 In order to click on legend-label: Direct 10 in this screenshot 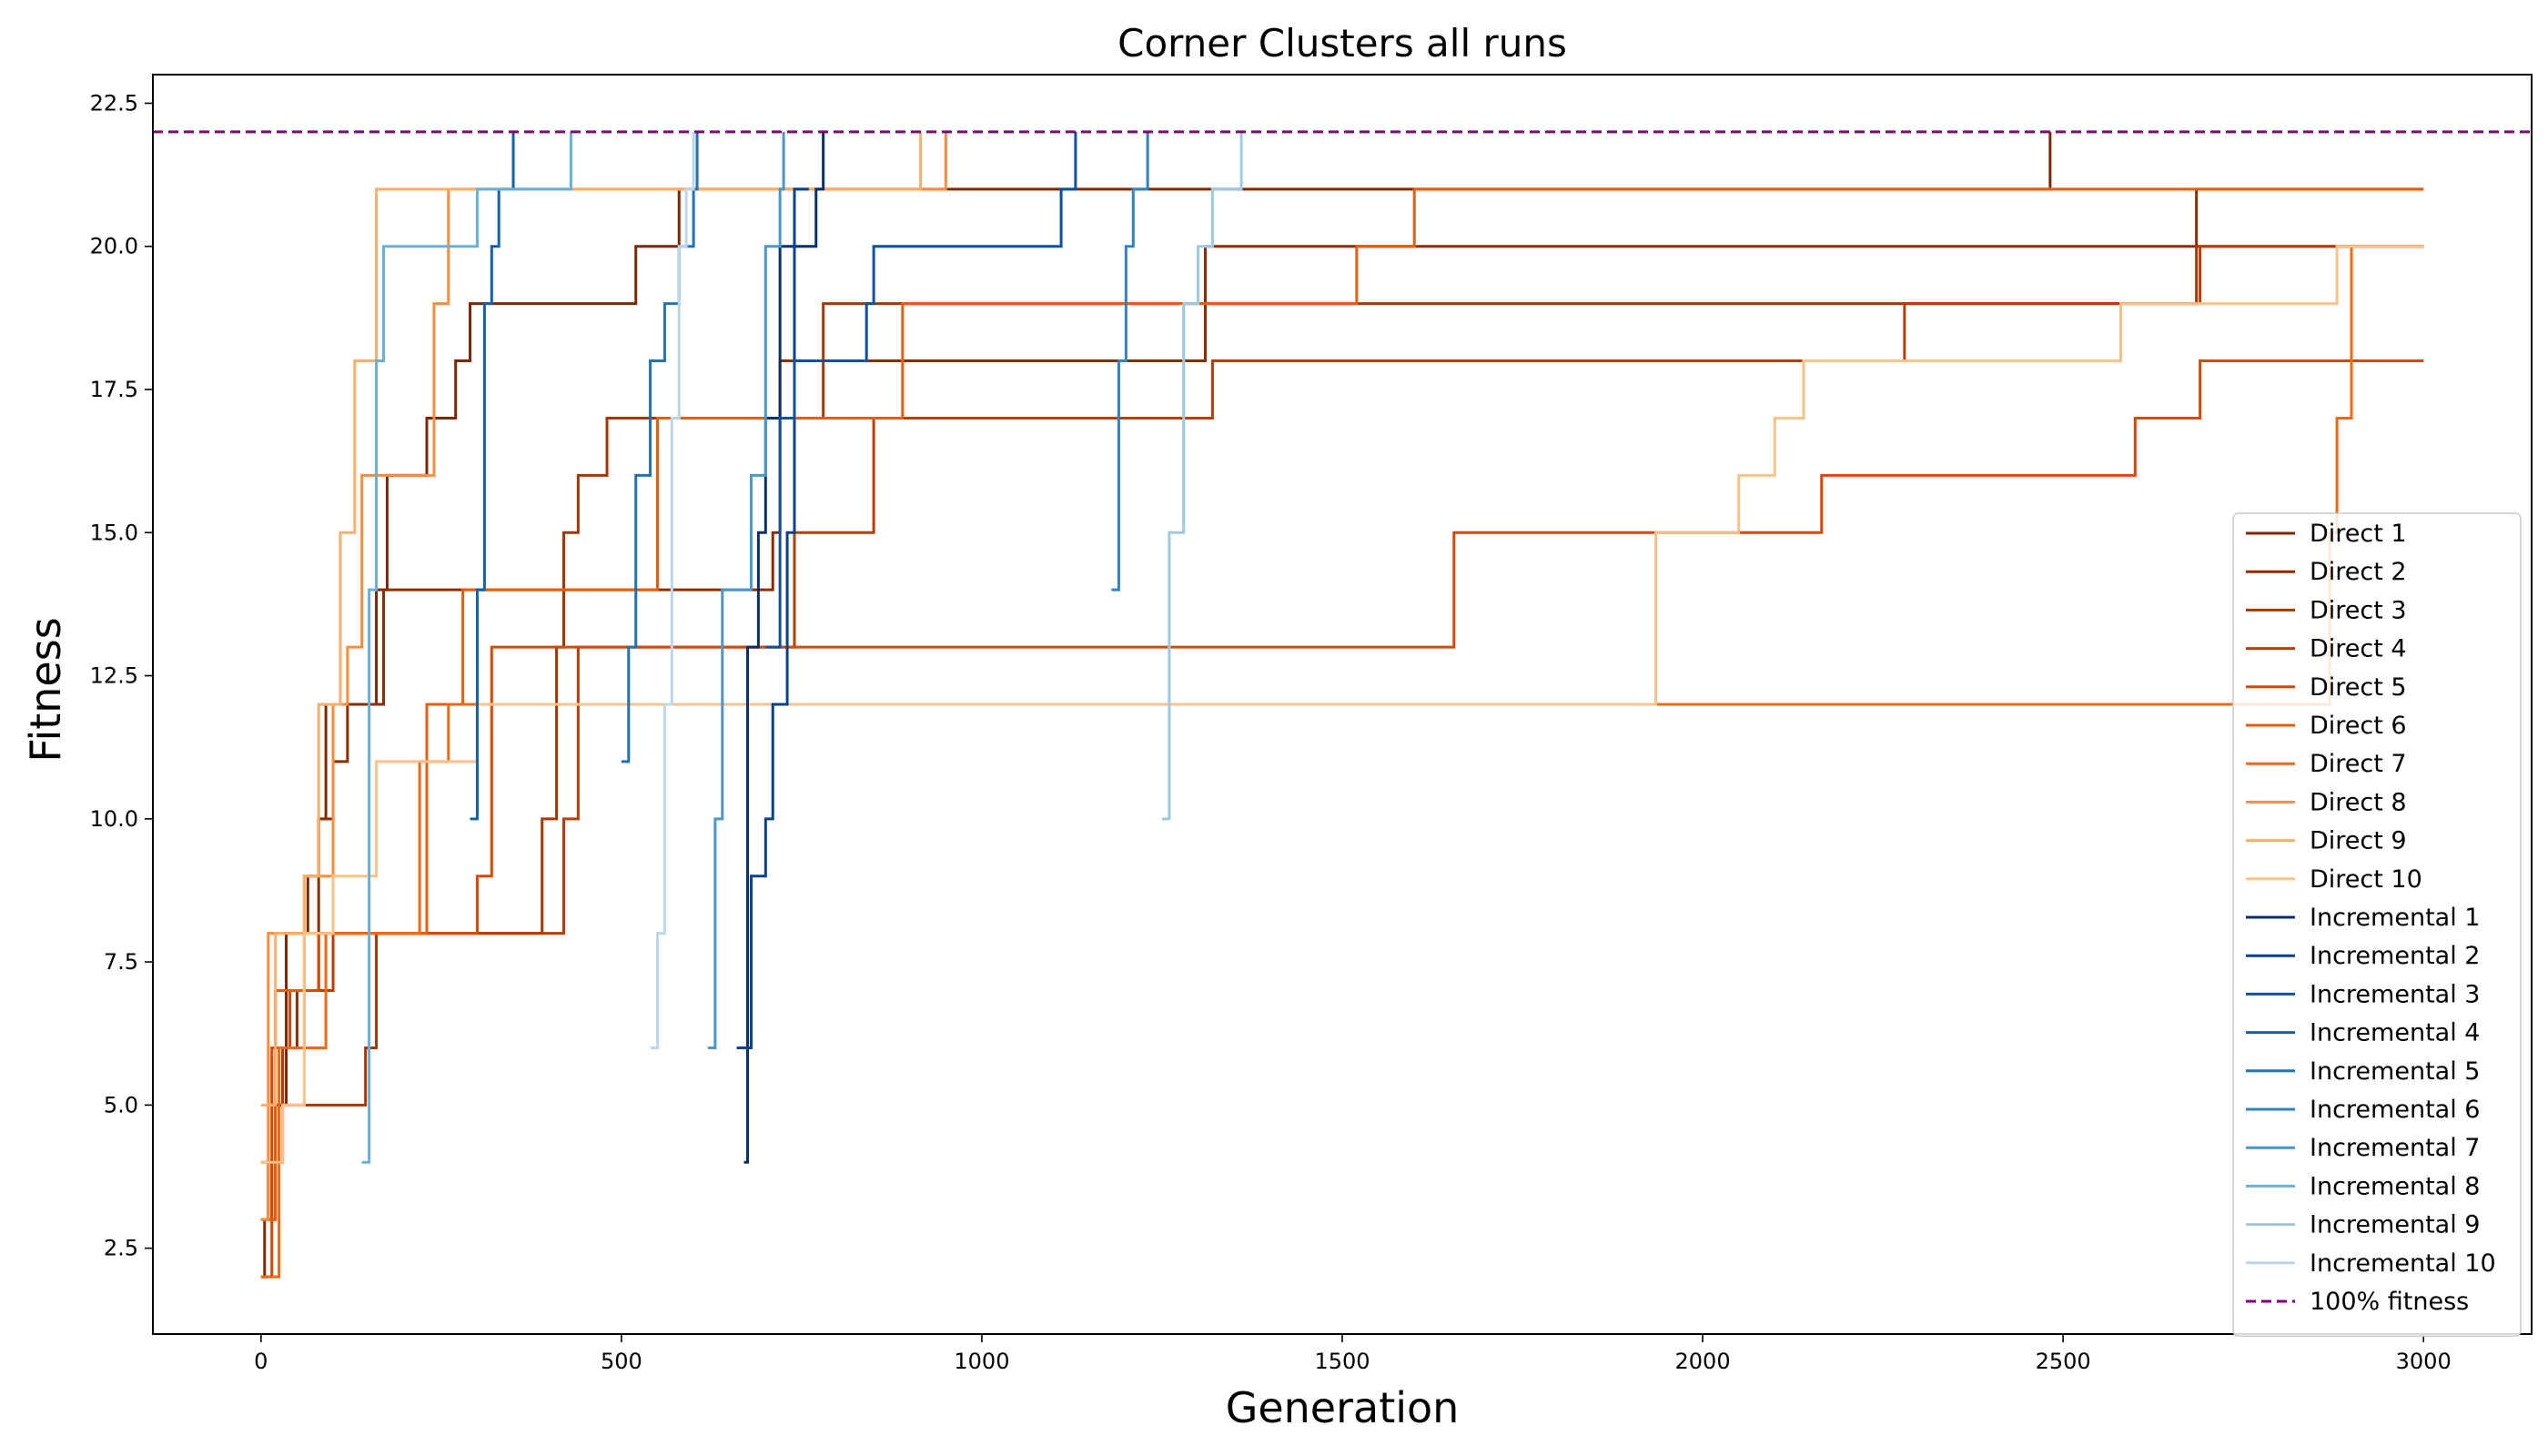, I will do `click(2366, 880)`.